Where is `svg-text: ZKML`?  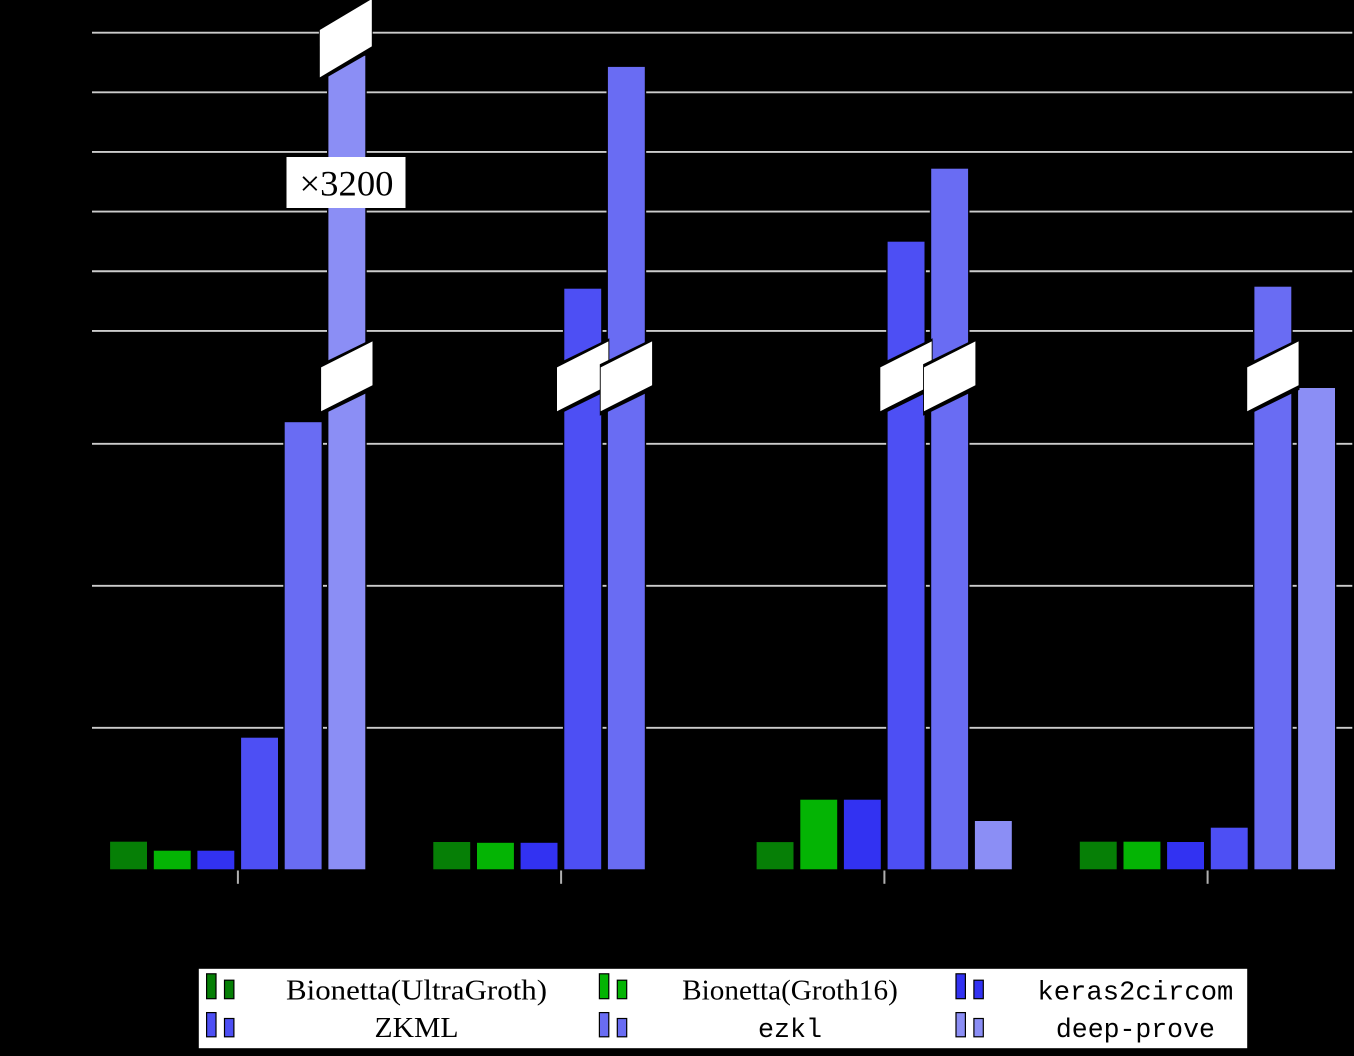 svg-text: ZKML is located at coordinates (417, 1028).